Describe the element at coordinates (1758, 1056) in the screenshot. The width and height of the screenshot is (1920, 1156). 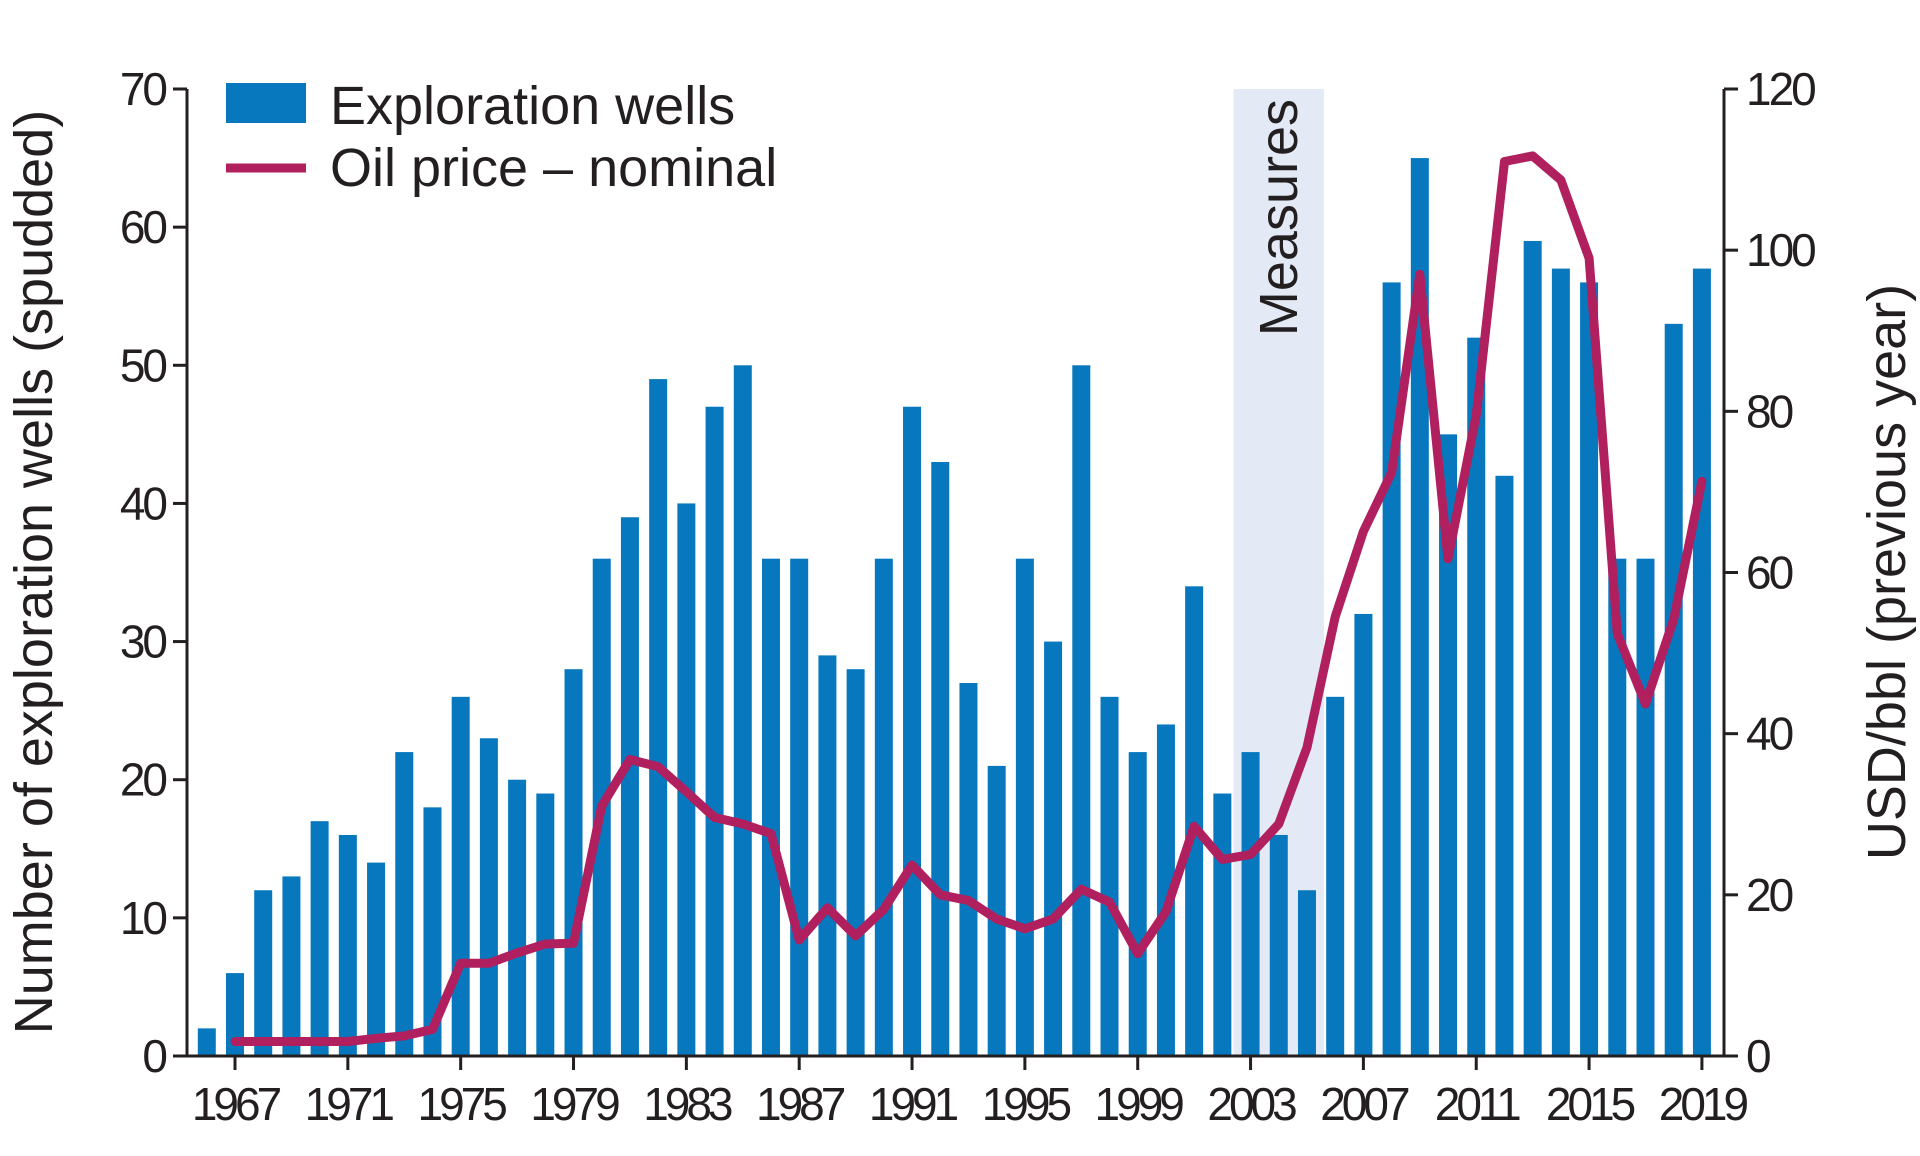
I see `y2-tick-label: 0` at that location.